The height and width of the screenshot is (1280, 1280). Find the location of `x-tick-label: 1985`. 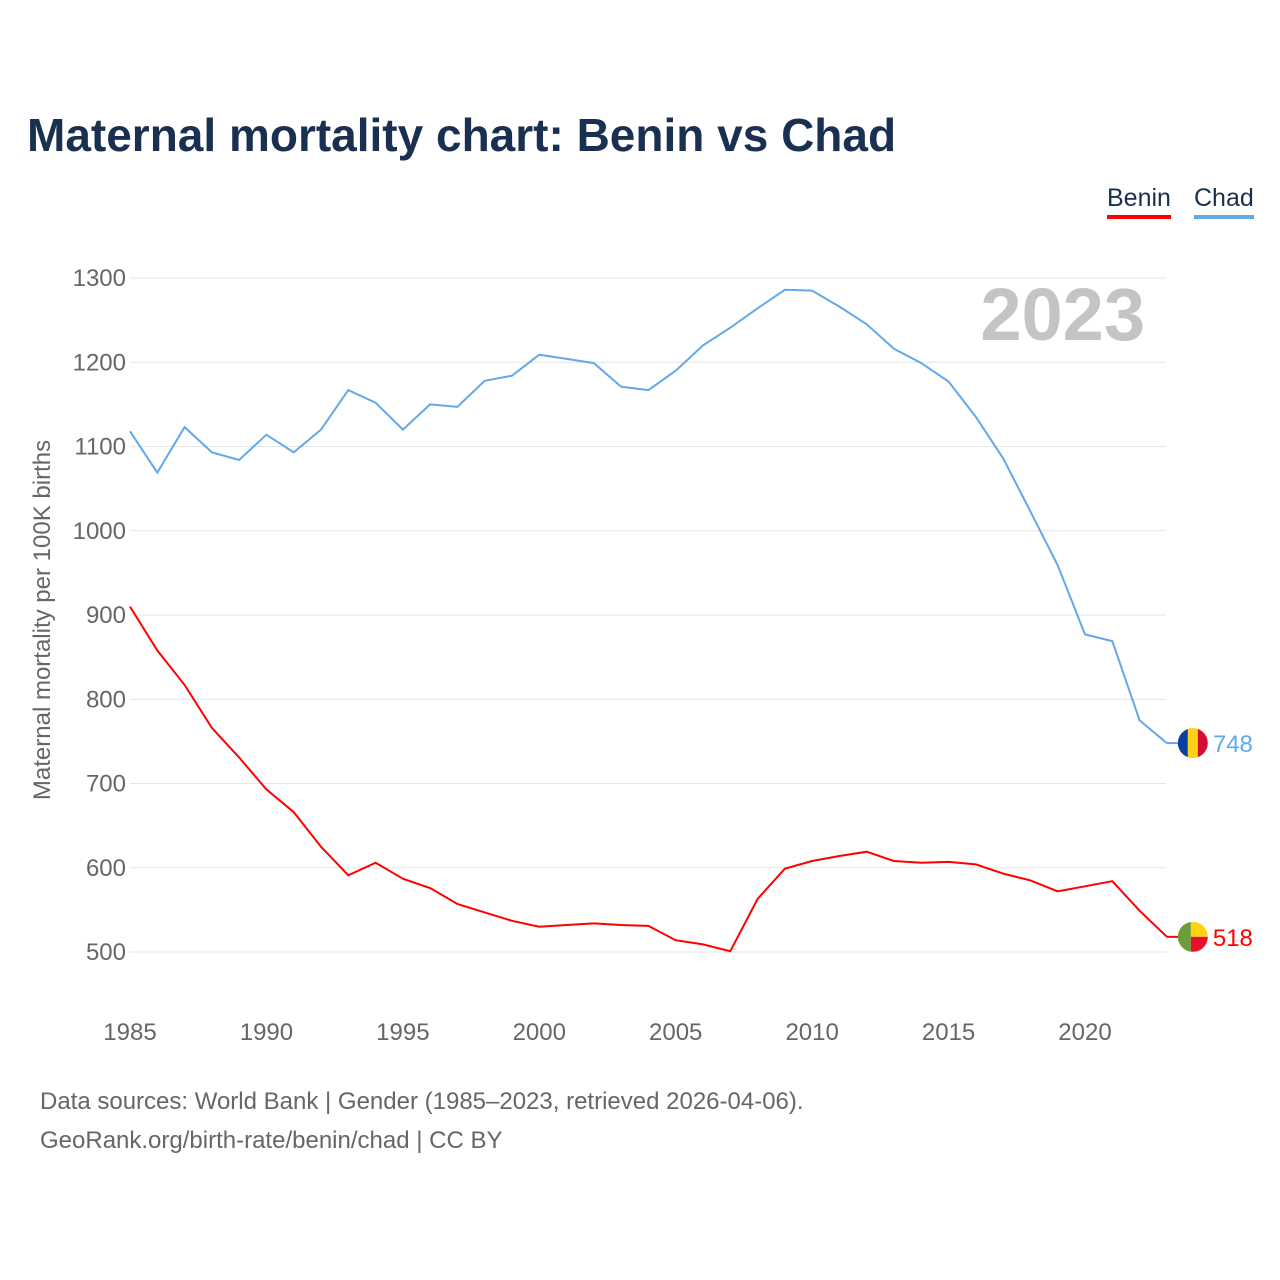

x-tick-label: 1985 is located at coordinates (129, 1032).